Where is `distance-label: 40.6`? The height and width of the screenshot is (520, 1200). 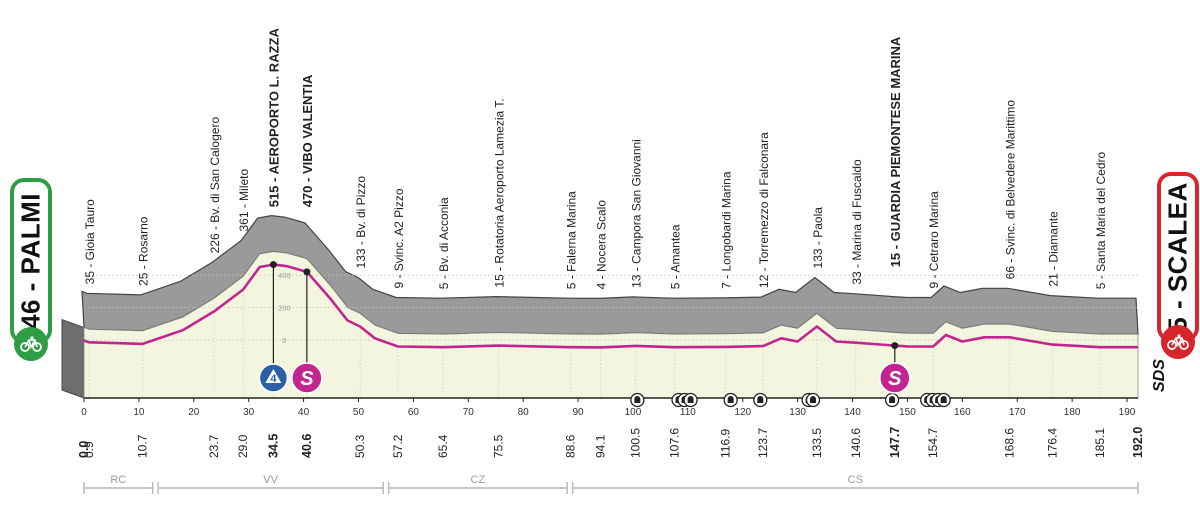
distance-label: 40.6 is located at coordinates (307, 446).